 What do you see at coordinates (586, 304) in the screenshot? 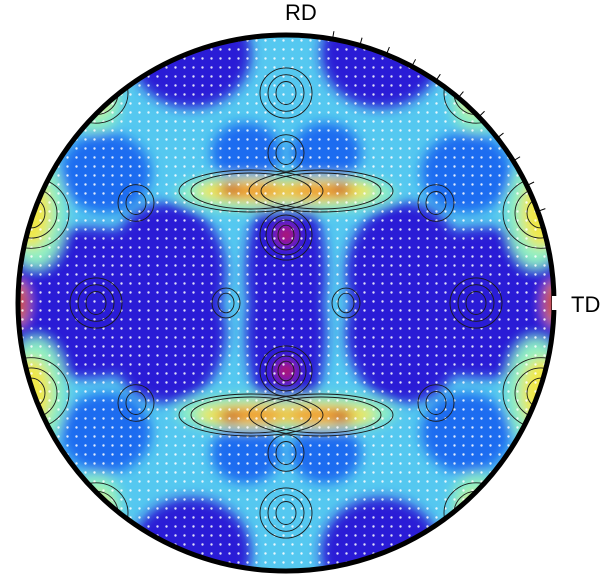
I see `td-axis-label: TD` at bounding box center [586, 304].